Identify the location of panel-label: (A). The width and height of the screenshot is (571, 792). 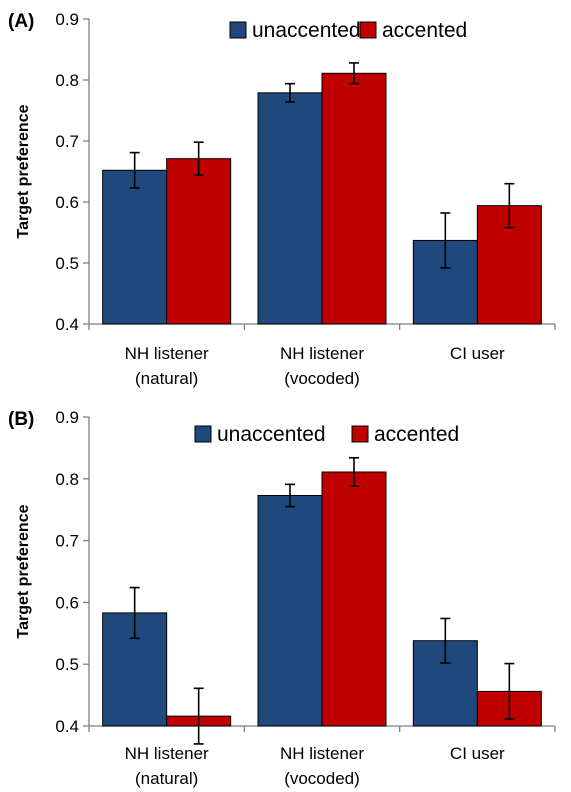
(21, 21).